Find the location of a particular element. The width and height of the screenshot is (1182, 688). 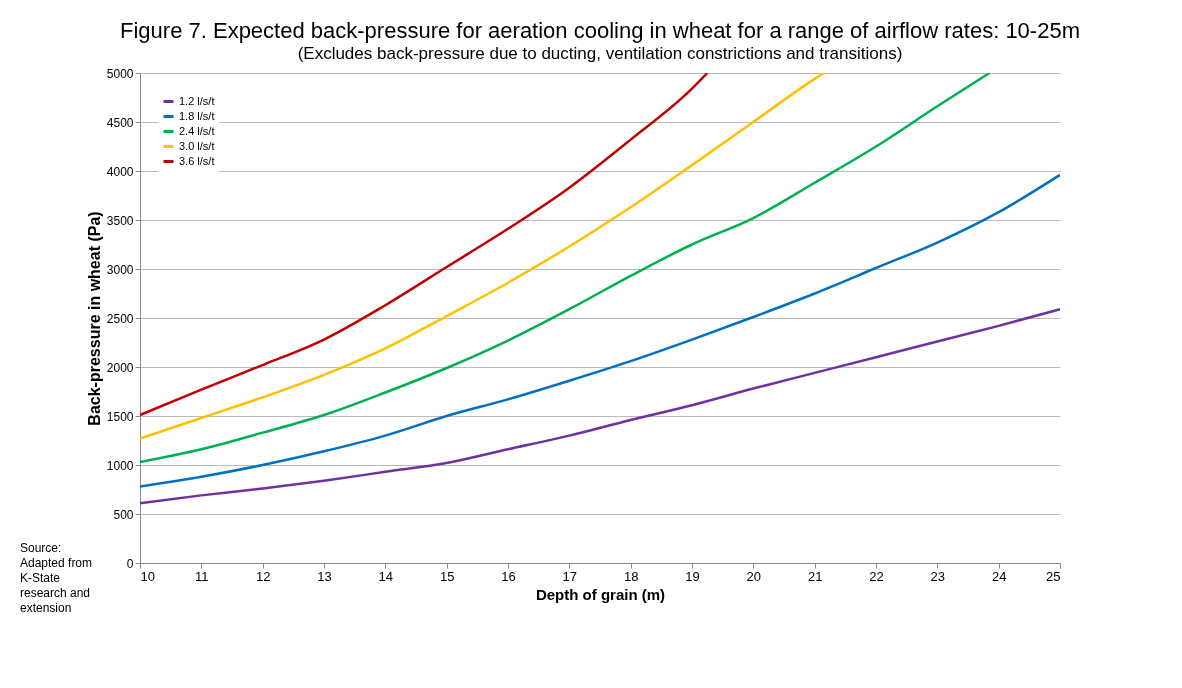

x-tick-label: 11 is located at coordinates (202, 576).